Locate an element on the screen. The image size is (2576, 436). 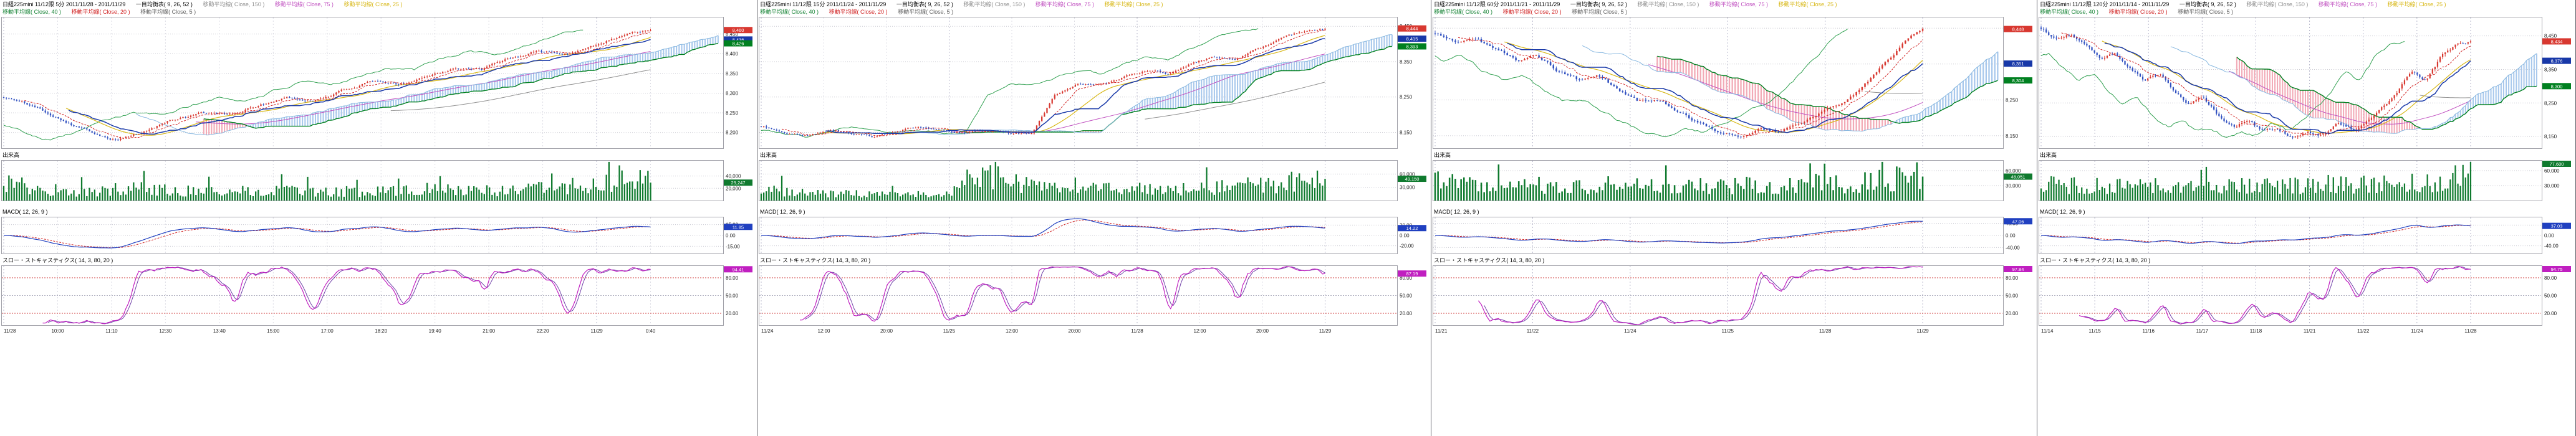
cloud-value-badge is located at coordinates (1412, 46).